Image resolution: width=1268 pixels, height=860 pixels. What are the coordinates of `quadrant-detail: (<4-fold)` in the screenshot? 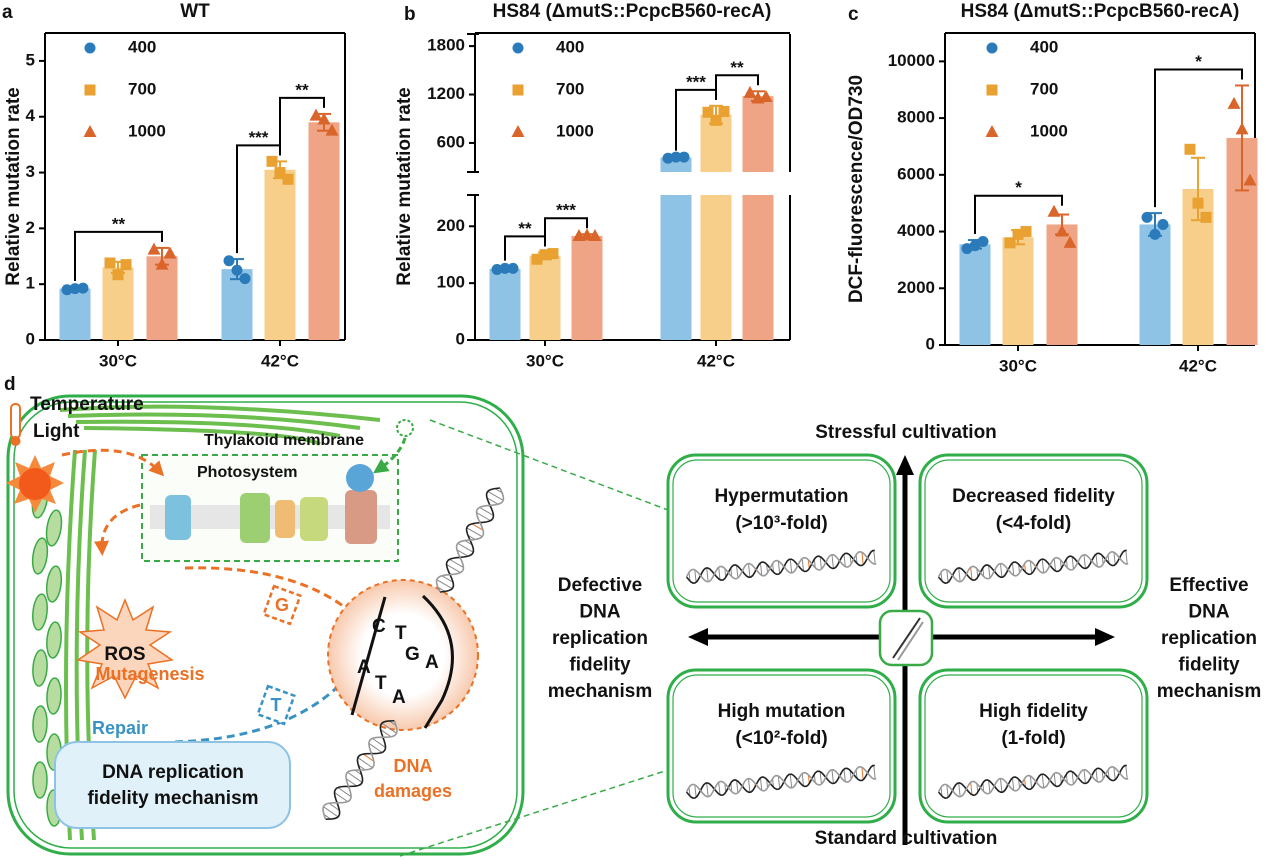 It's located at (1033, 523).